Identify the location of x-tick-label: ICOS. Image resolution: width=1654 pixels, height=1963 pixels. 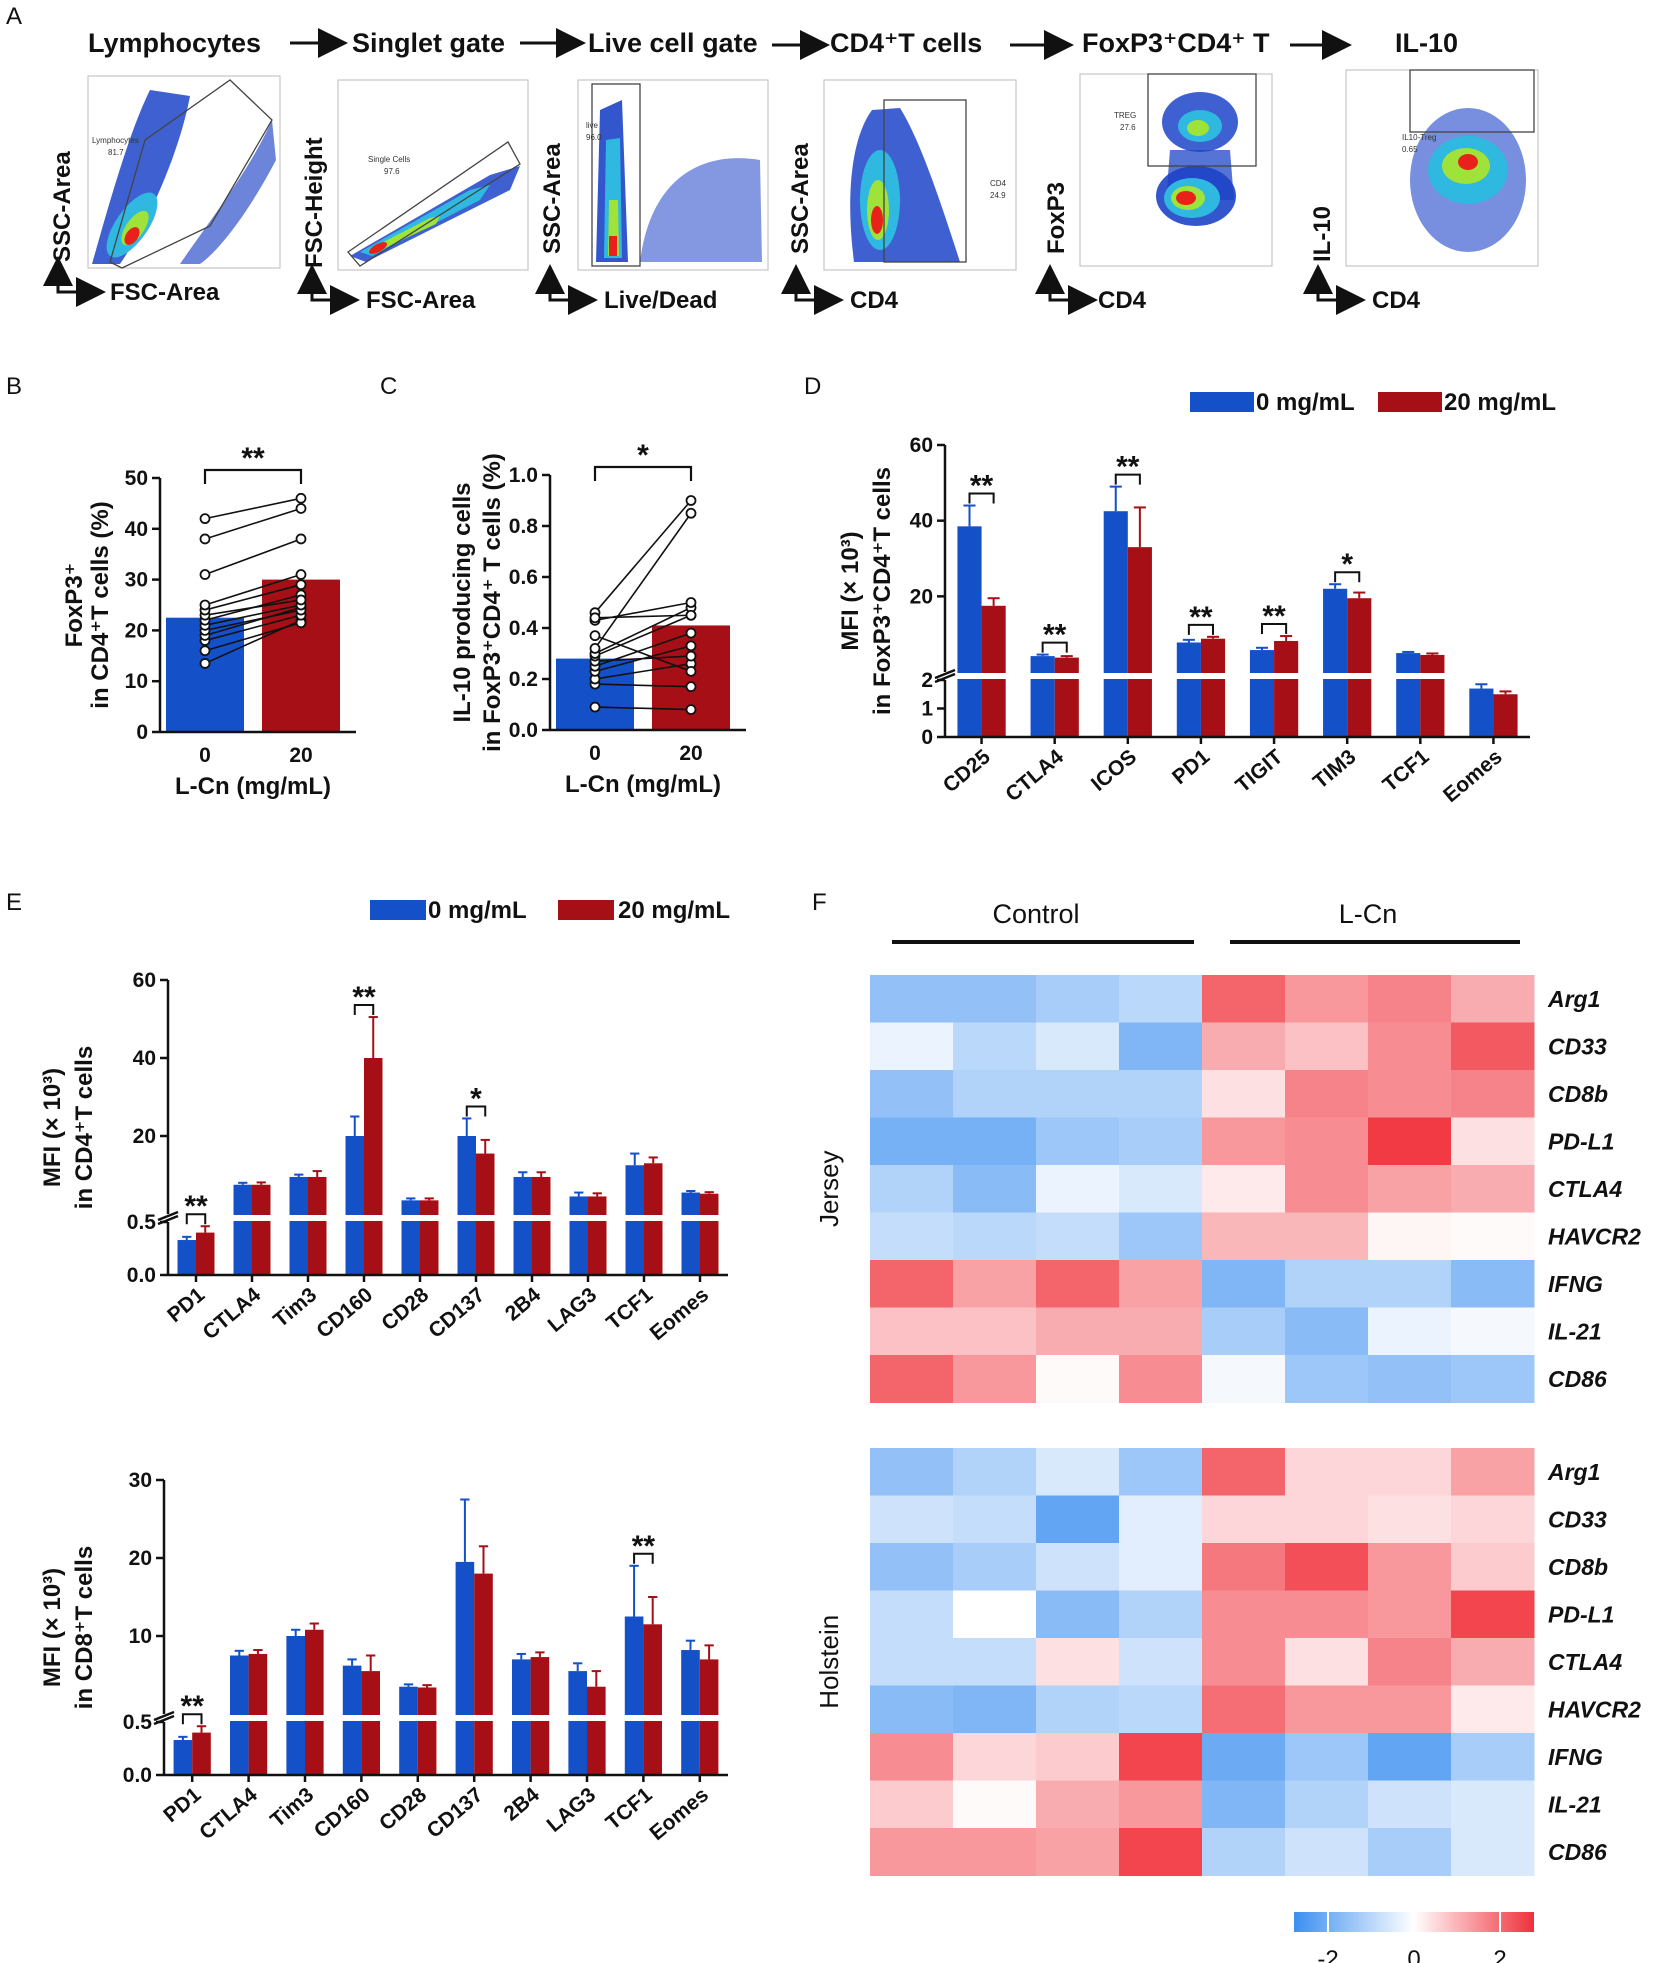
(1114, 770).